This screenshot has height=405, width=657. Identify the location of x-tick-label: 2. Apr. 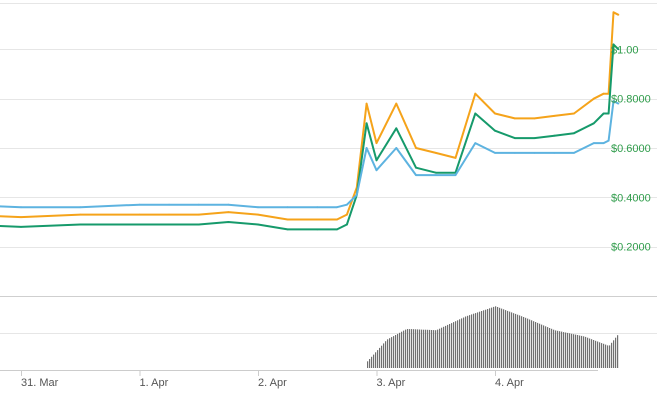
(272, 383).